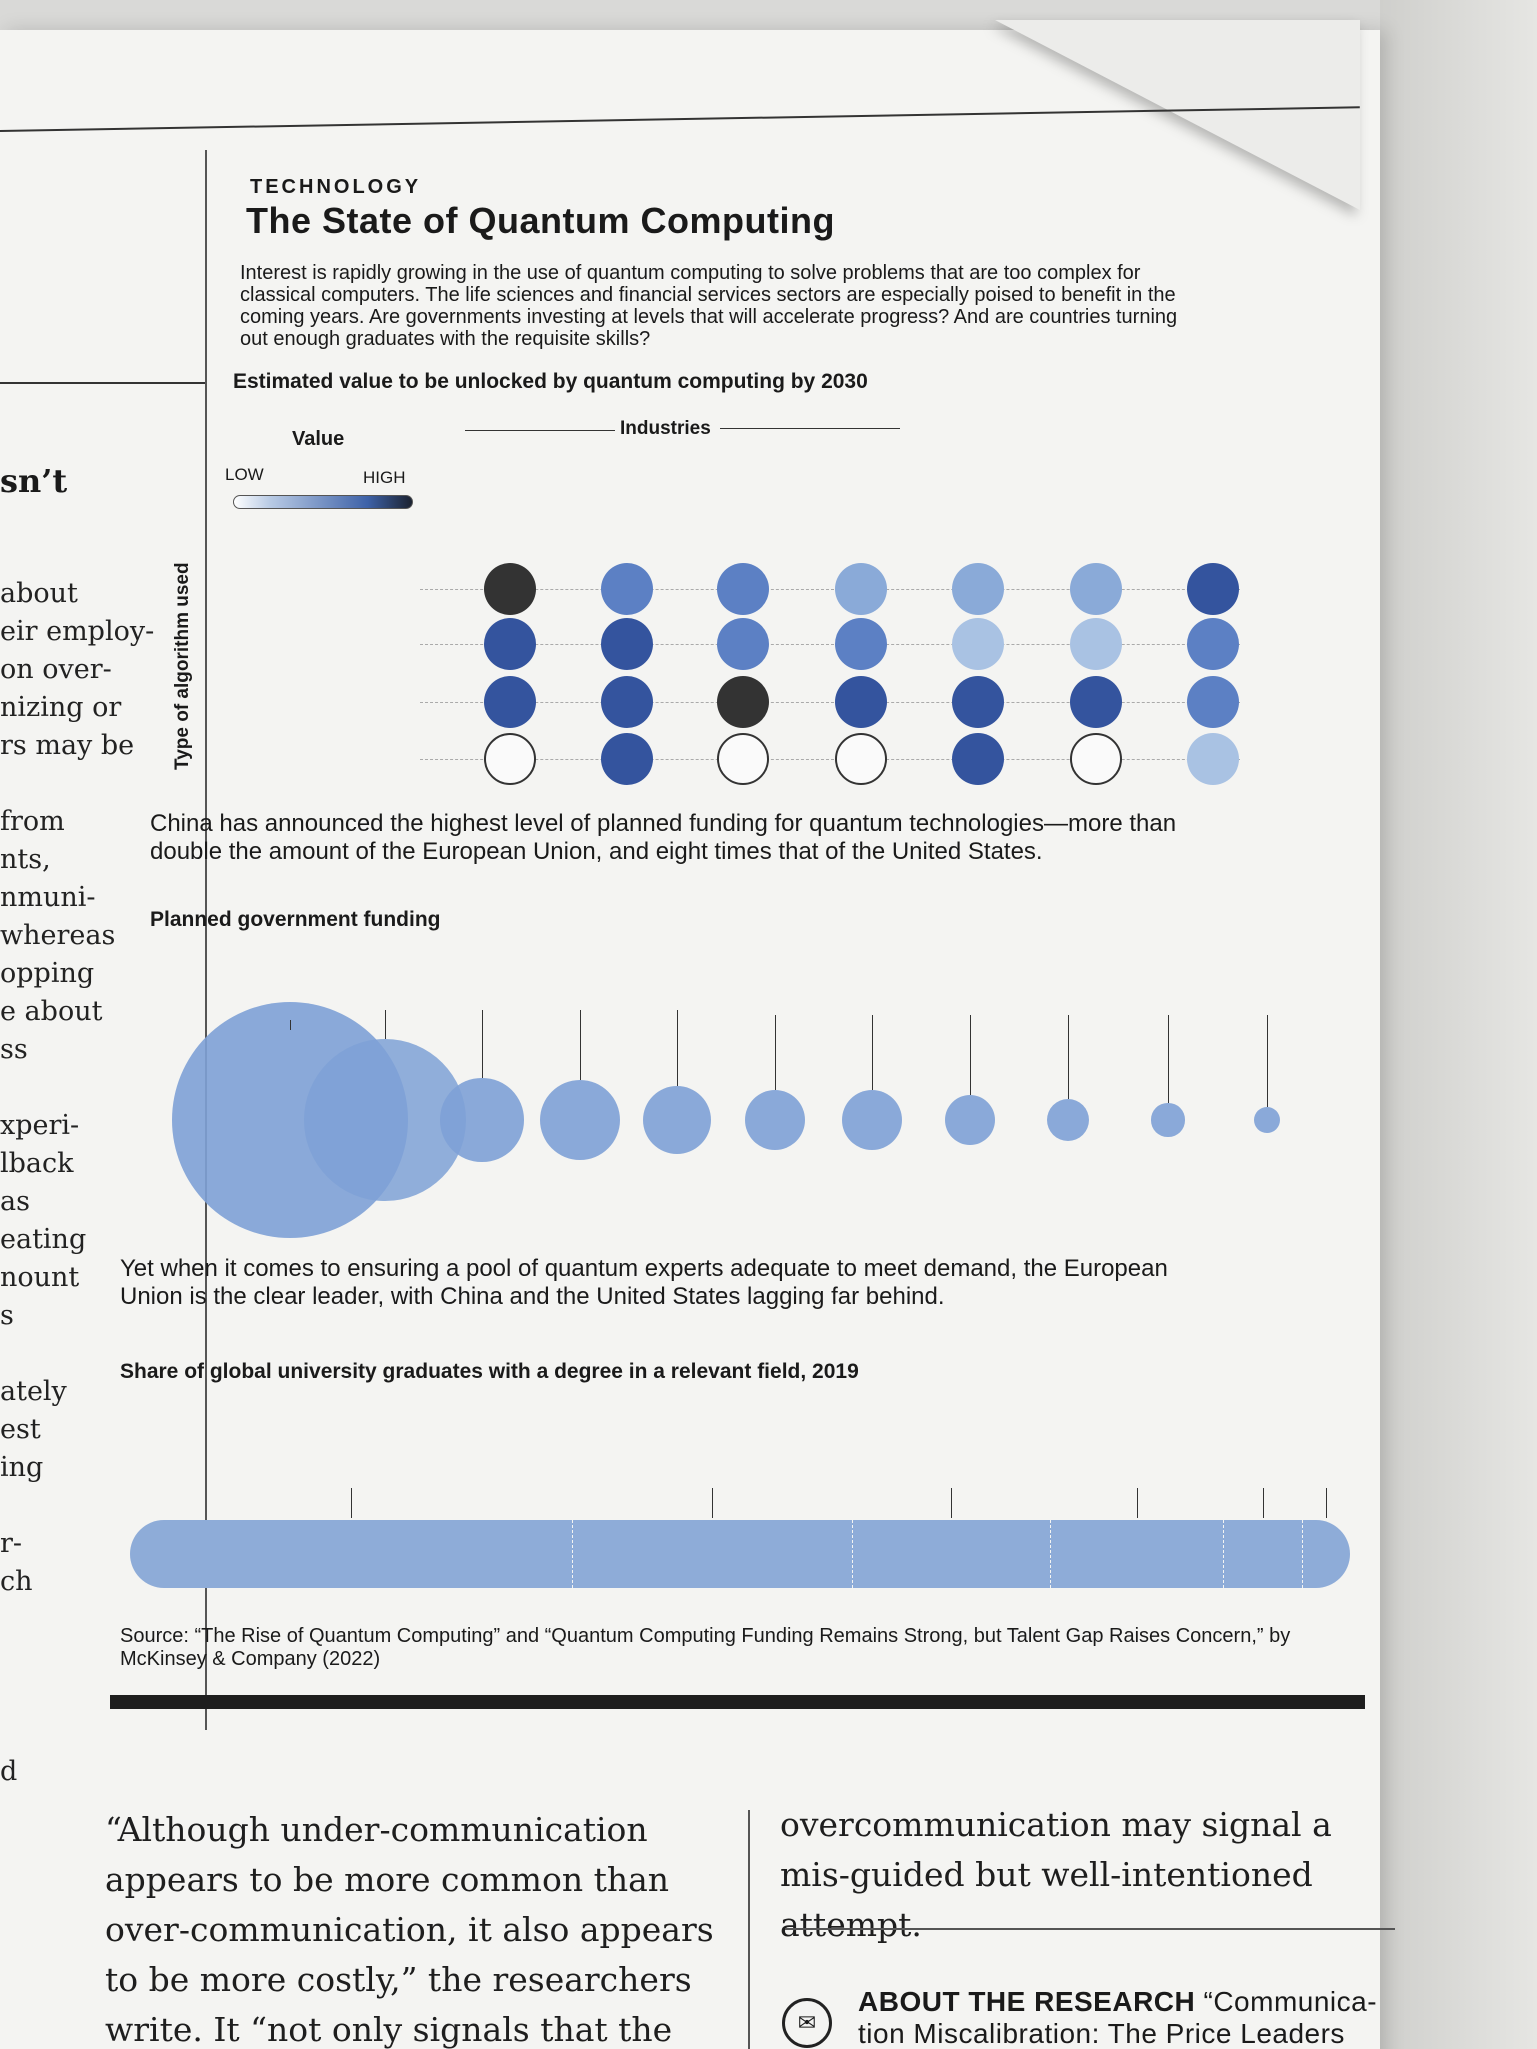 The width and height of the screenshot is (1537, 2049). Describe the element at coordinates (39, 593) in the screenshot. I see `left-column-line: about` at that location.